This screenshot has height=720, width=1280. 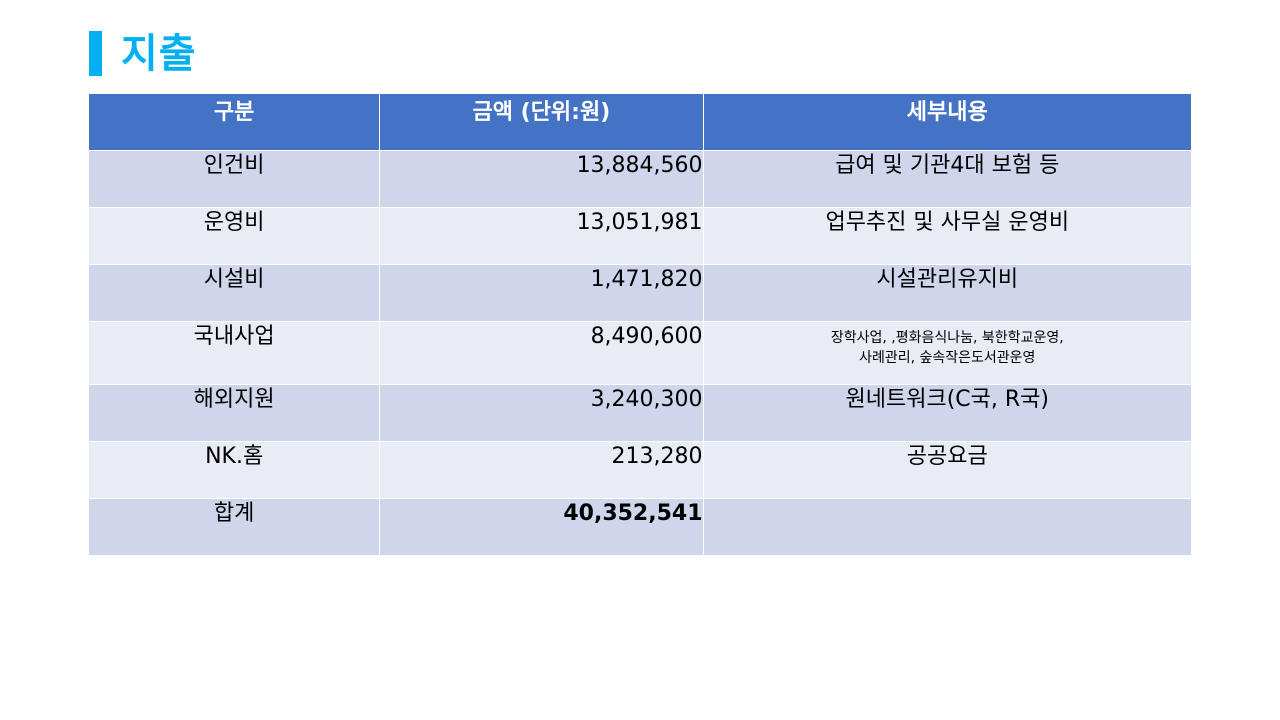 I want to click on row-amount: 3,240,300, so click(x=541, y=413).